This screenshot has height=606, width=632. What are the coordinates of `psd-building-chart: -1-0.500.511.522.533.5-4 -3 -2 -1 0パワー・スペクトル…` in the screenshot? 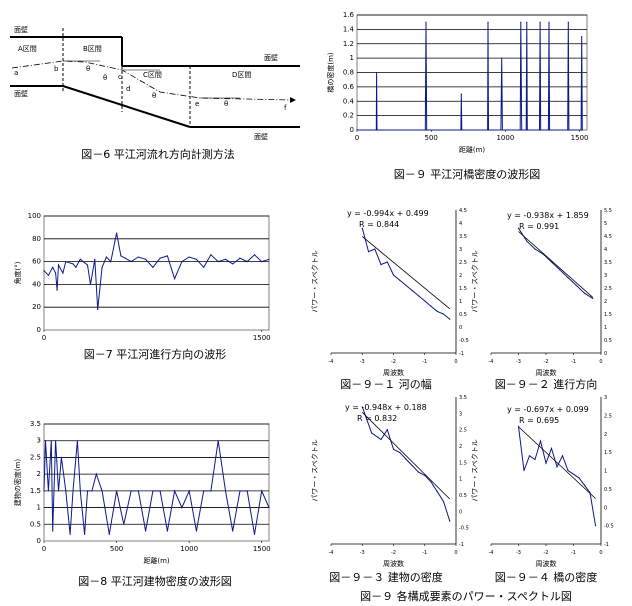 It's located at (390, 481).